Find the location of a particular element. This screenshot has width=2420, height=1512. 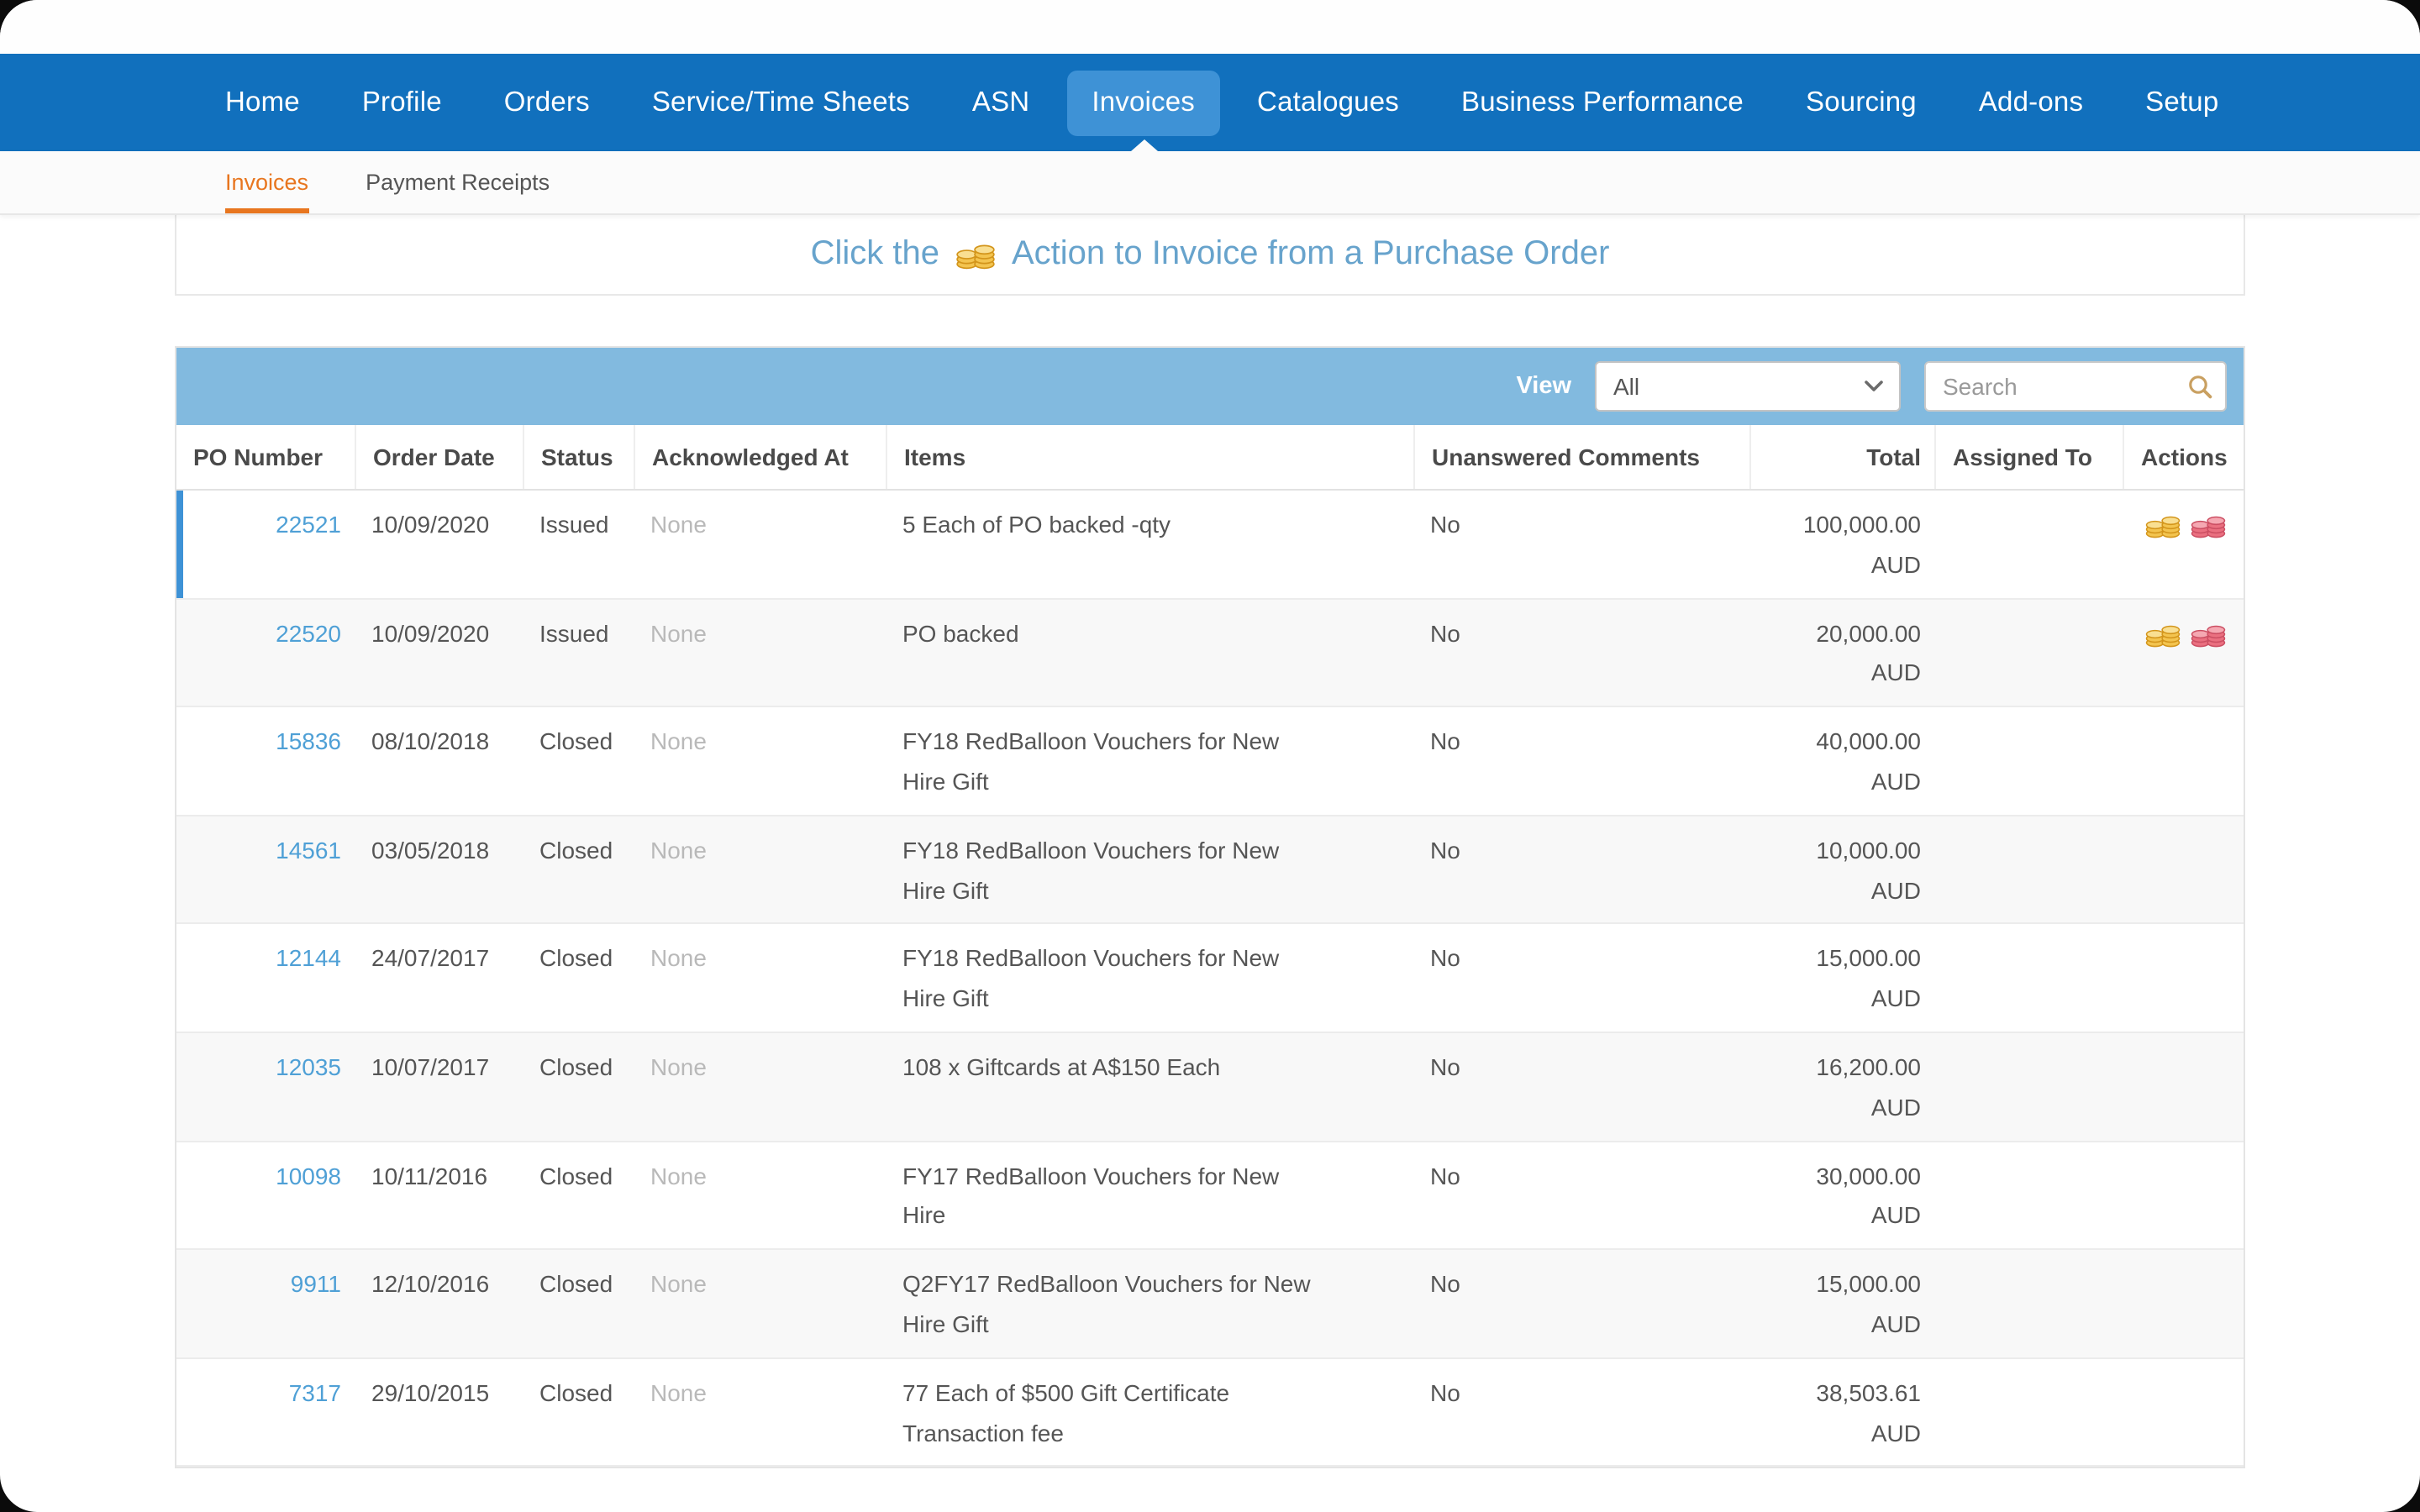

nav-item-service-time-sheets: Service/Time Sheets is located at coordinates (780, 102).